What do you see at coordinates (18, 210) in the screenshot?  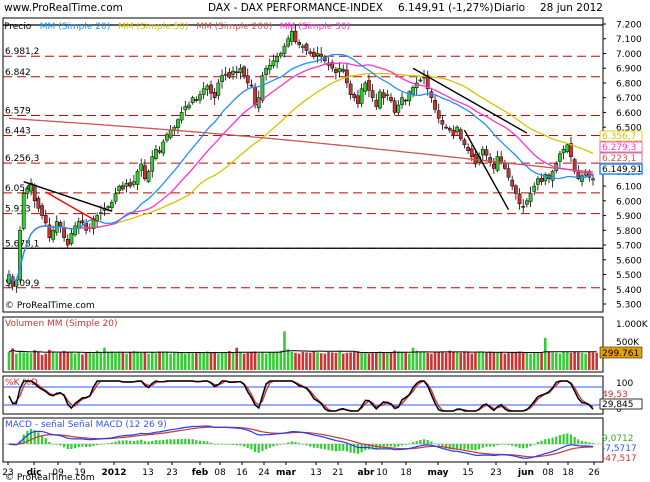 I see `level-label: 5.913` at bounding box center [18, 210].